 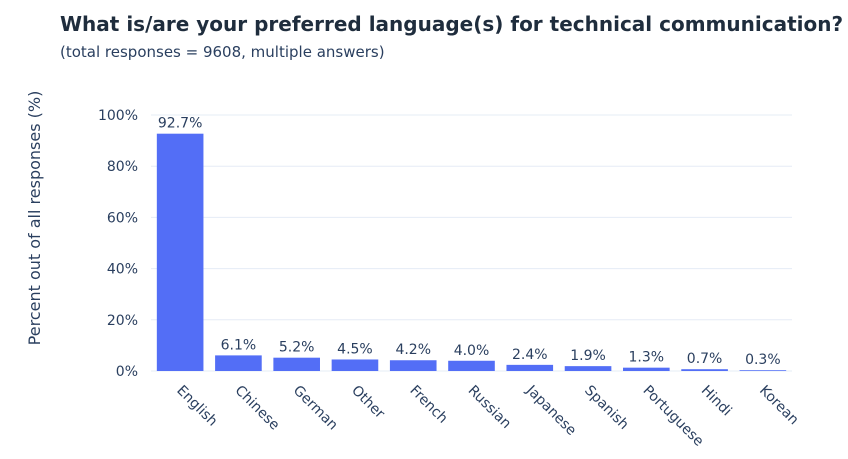 I want to click on y-axis-label: Percent out of all responses (%), so click(x=34, y=218).